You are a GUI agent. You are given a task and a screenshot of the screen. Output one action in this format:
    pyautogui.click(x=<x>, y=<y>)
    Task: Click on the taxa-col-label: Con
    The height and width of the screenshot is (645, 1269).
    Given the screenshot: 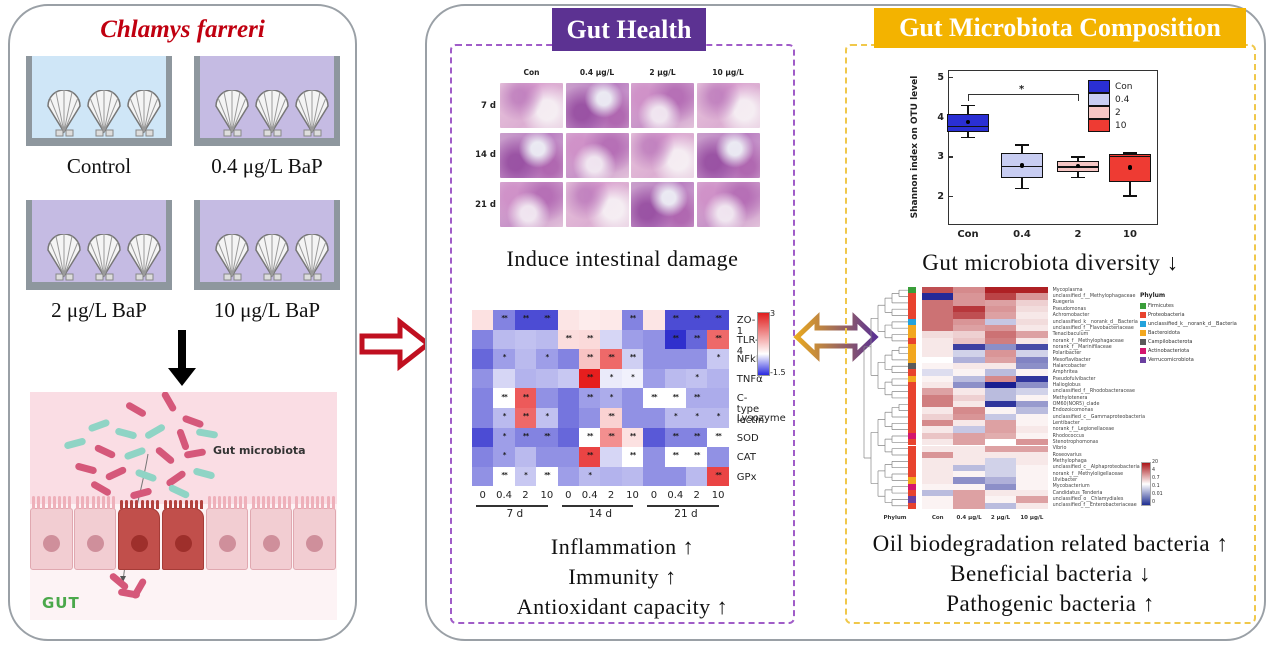 What is the action you would take?
    pyautogui.click(x=937, y=517)
    